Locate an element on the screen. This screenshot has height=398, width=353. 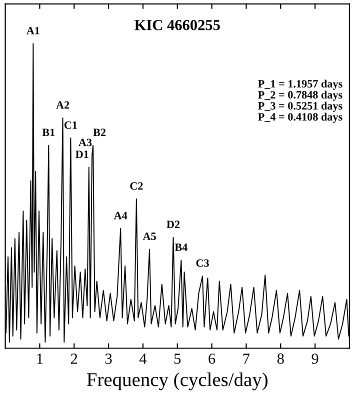
annotation: P_2 = 0.7848 days is located at coordinates (300, 95).